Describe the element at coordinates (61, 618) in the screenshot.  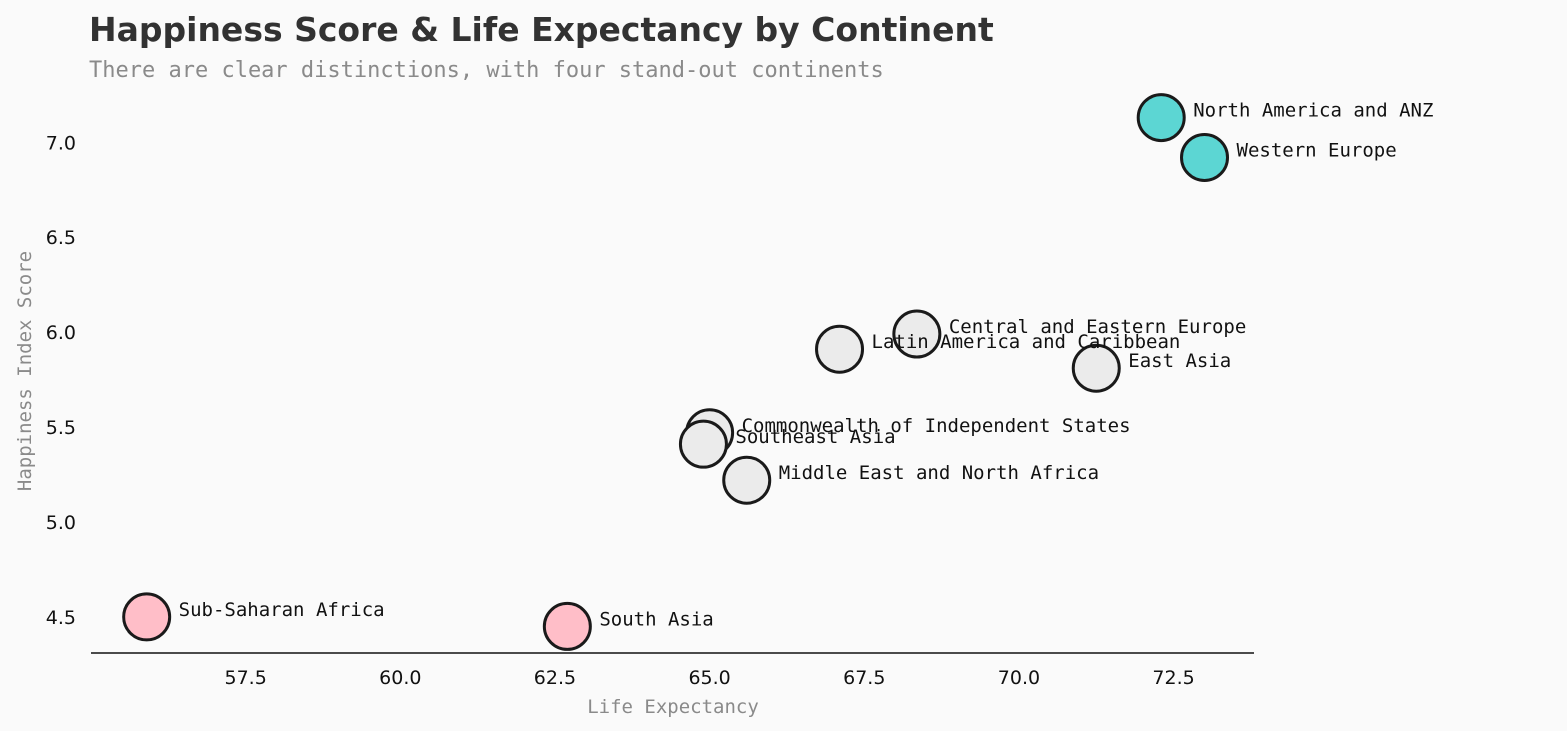
I see `y-tick-label: 4.5` at that location.